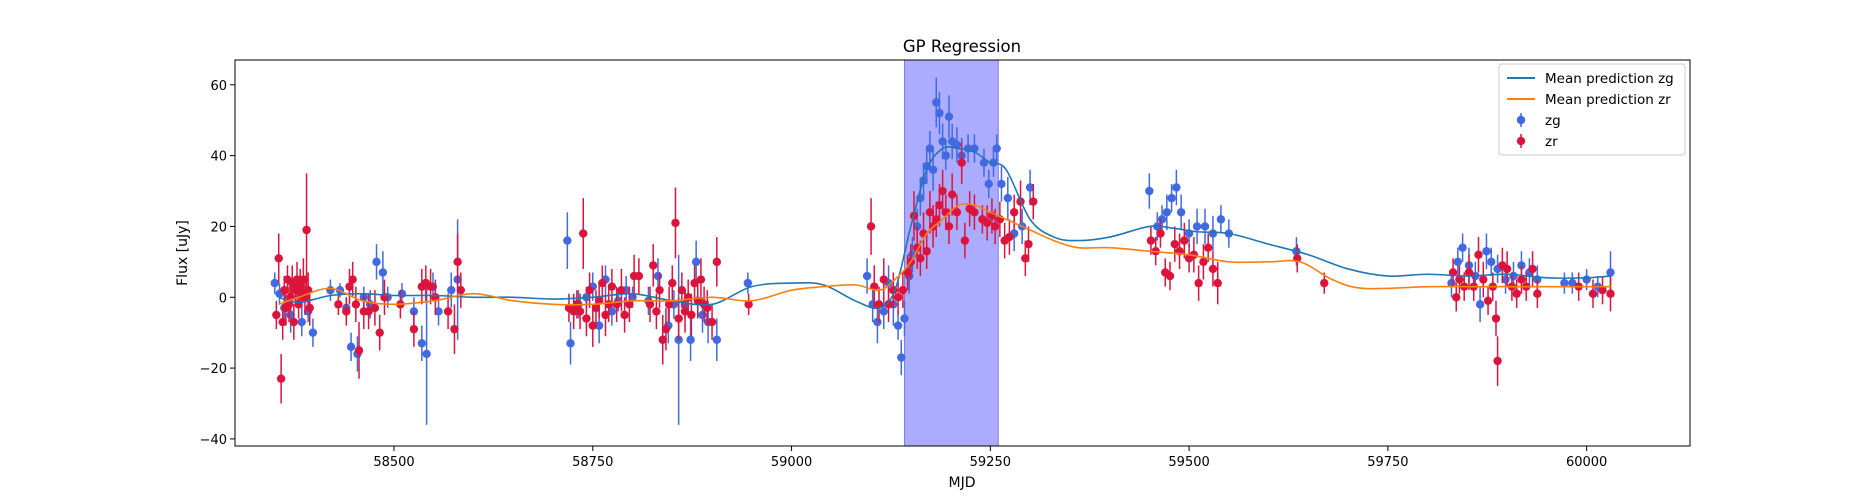 Image resolution: width=1875 pixels, height=500 pixels. I want to click on legend-item-zr: zr, so click(1537, 142).